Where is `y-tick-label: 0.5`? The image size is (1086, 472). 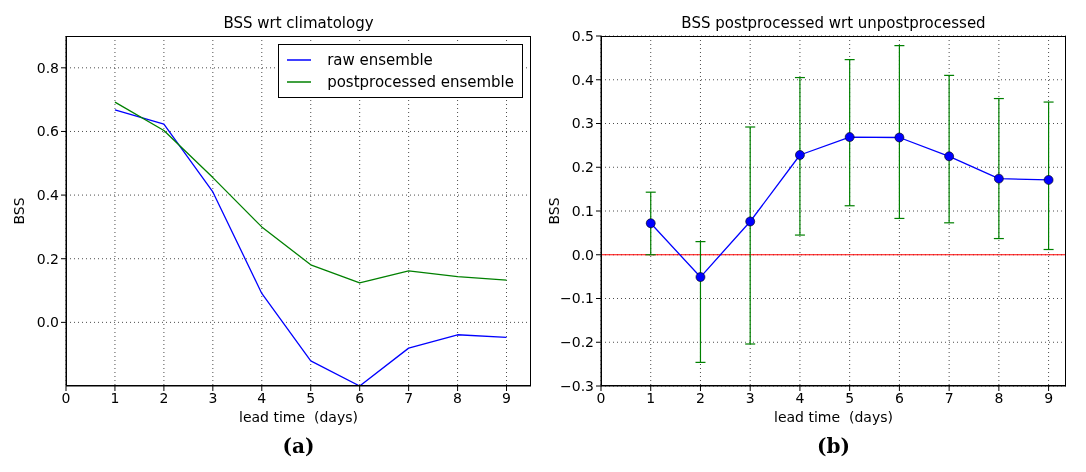
y-tick-label: 0.5 is located at coordinates (582, 35).